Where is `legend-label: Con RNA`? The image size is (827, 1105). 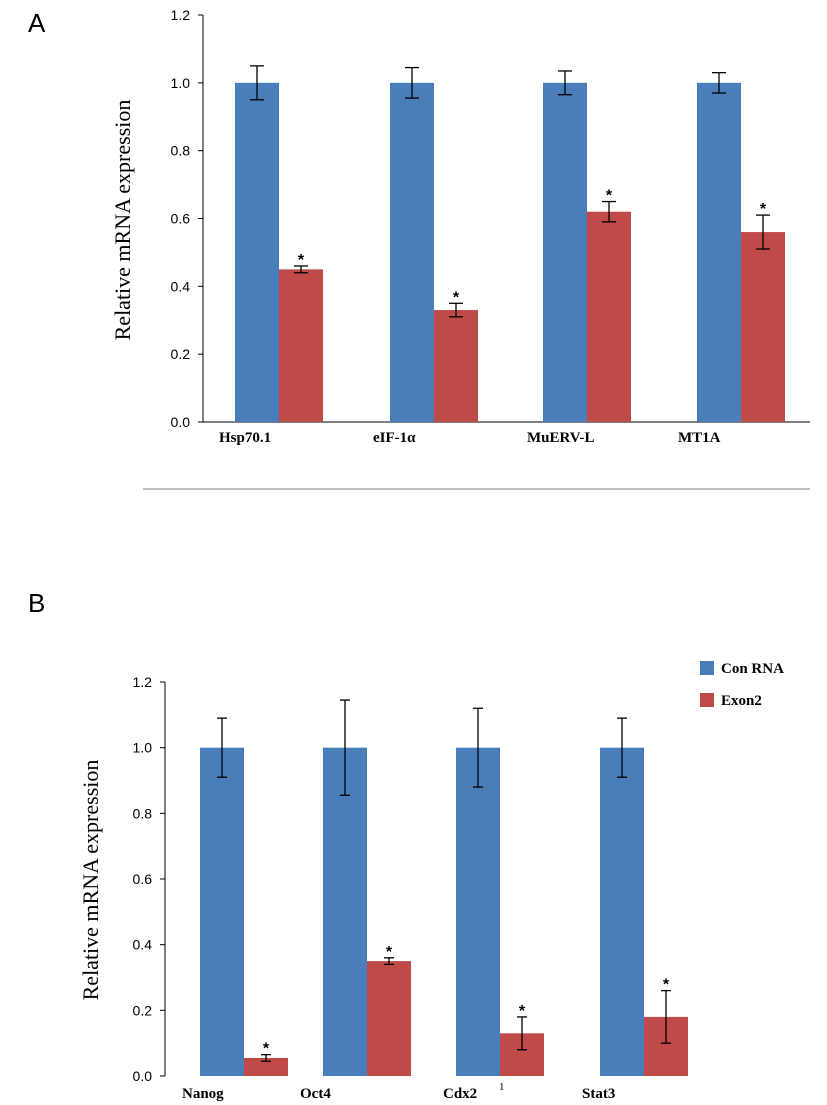
legend-label: Con RNA is located at coordinates (752, 669).